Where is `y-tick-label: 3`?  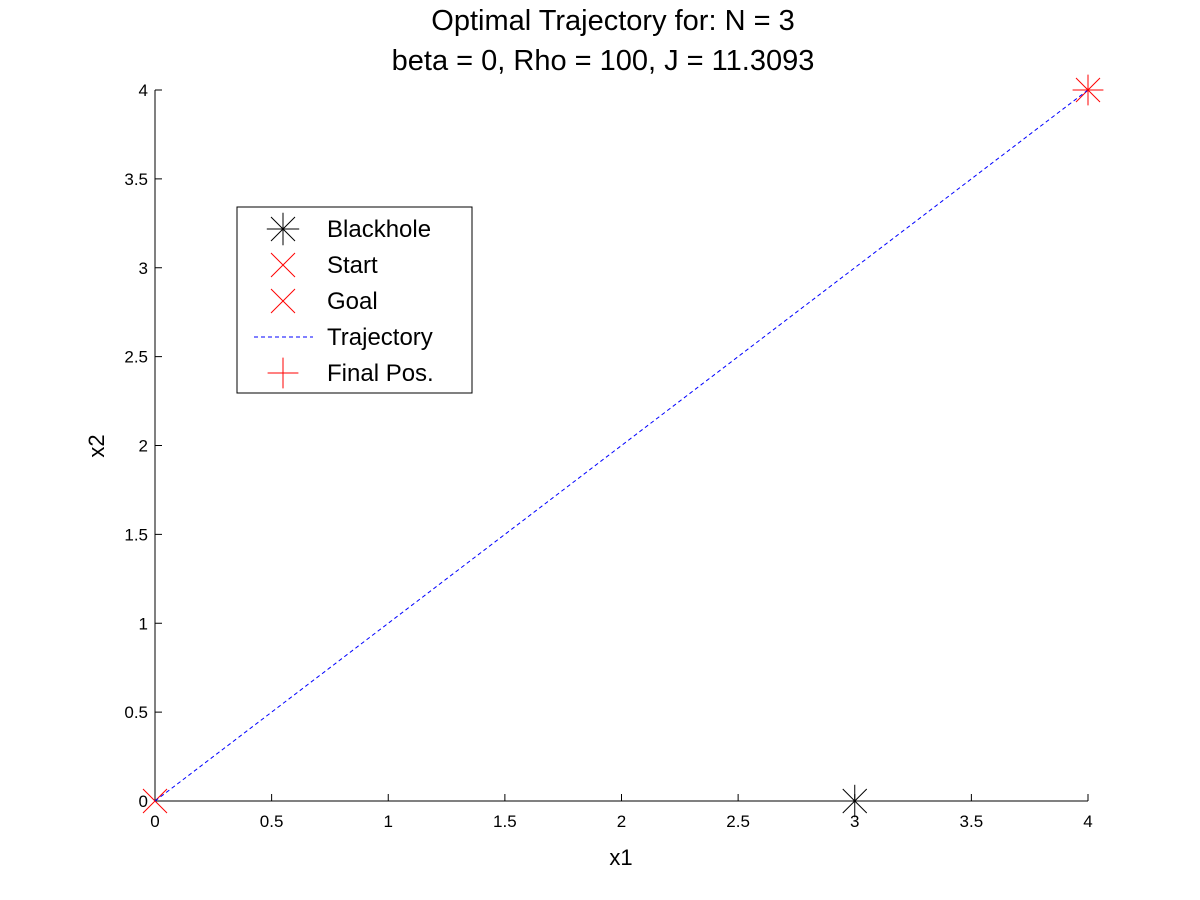
y-tick-label: 3 is located at coordinates (143, 268).